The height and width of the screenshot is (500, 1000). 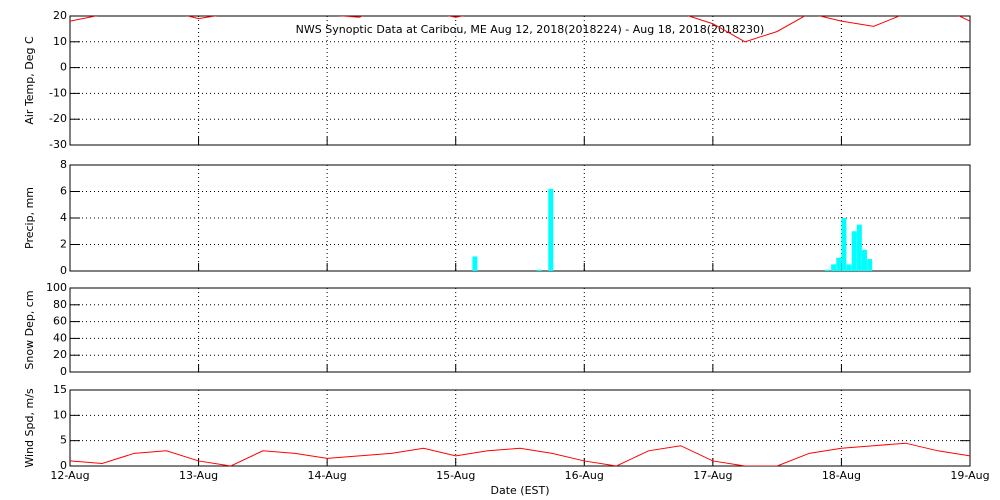 What do you see at coordinates (58, 144) in the screenshot?
I see `y-tick-label: -30` at bounding box center [58, 144].